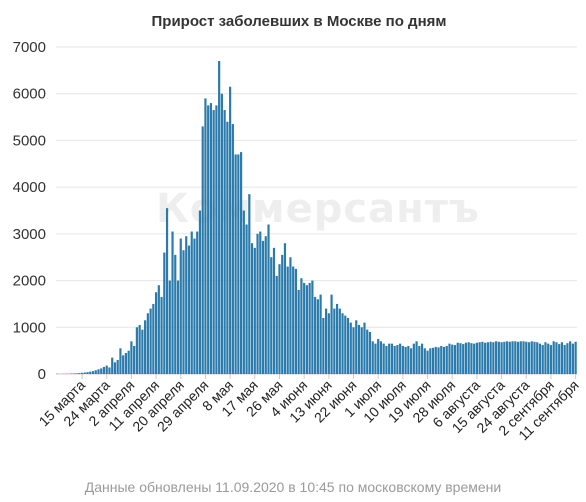 This screenshot has height=502, width=586. I want to click on y-tick-label: 7000, so click(29, 47).